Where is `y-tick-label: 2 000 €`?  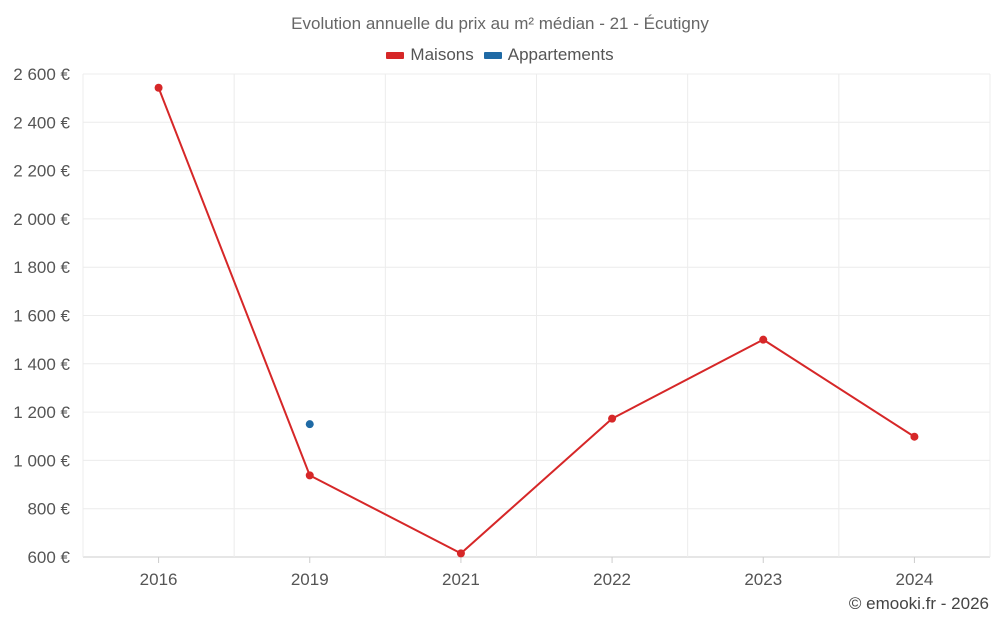
y-tick-label: 2 000 € is located at coordinates (41, 219).